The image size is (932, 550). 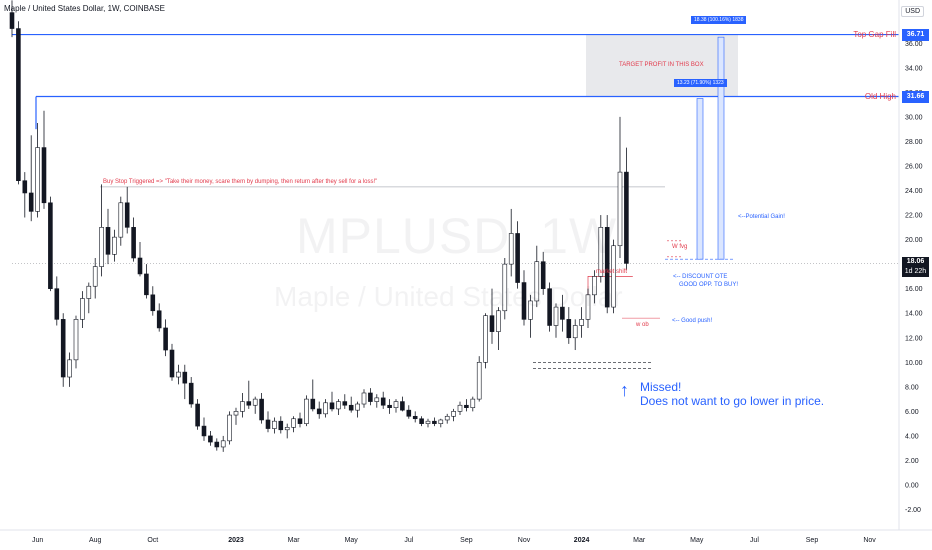 I want to click on old-high-price-tag: 31.66, so click(x=915, y=97).